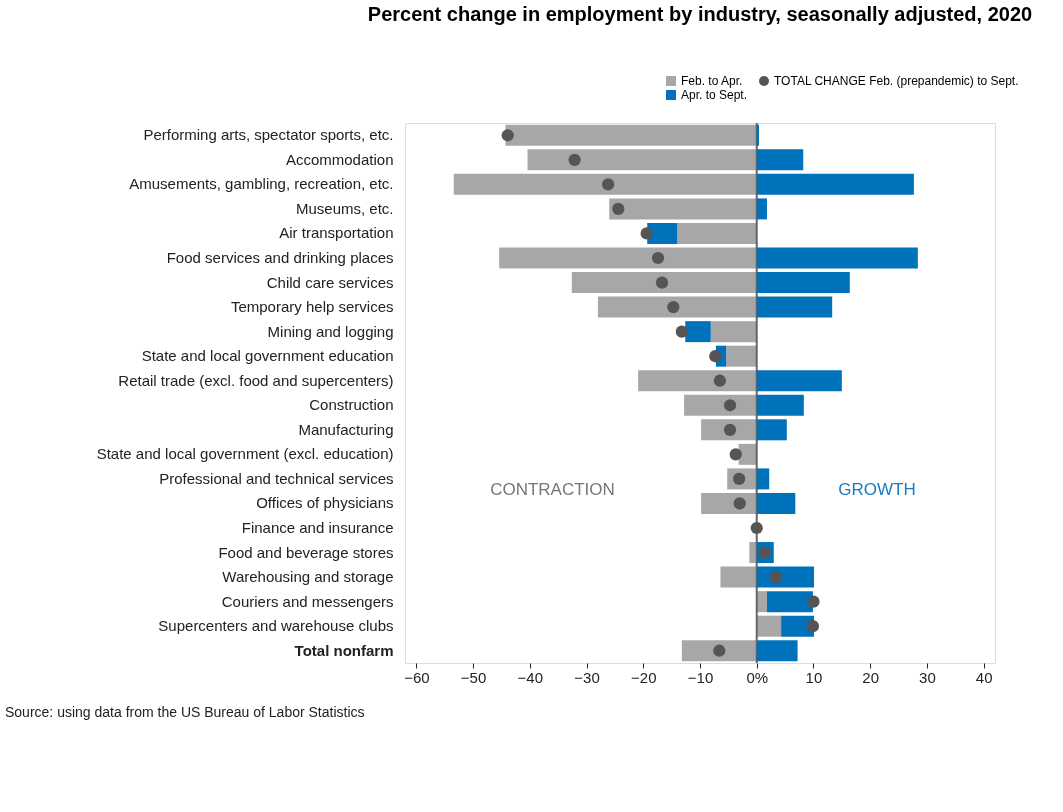 Image resolution: width=1063 pixels, height=812 pixels. Describe the element at coordinates (280, 257) in the screenshot. I see `y-tick-label: Food services and drinking places` at that location.